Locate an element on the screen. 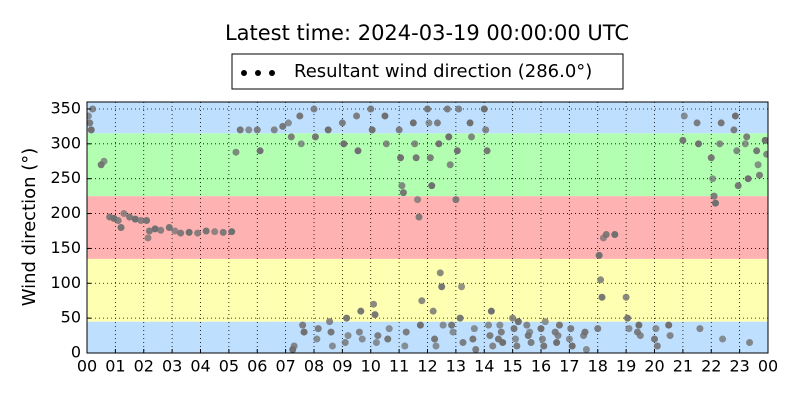 The height and width of the screenshot is (400, 800). y-tick-label: 50 is located at coordinates (71, 317).